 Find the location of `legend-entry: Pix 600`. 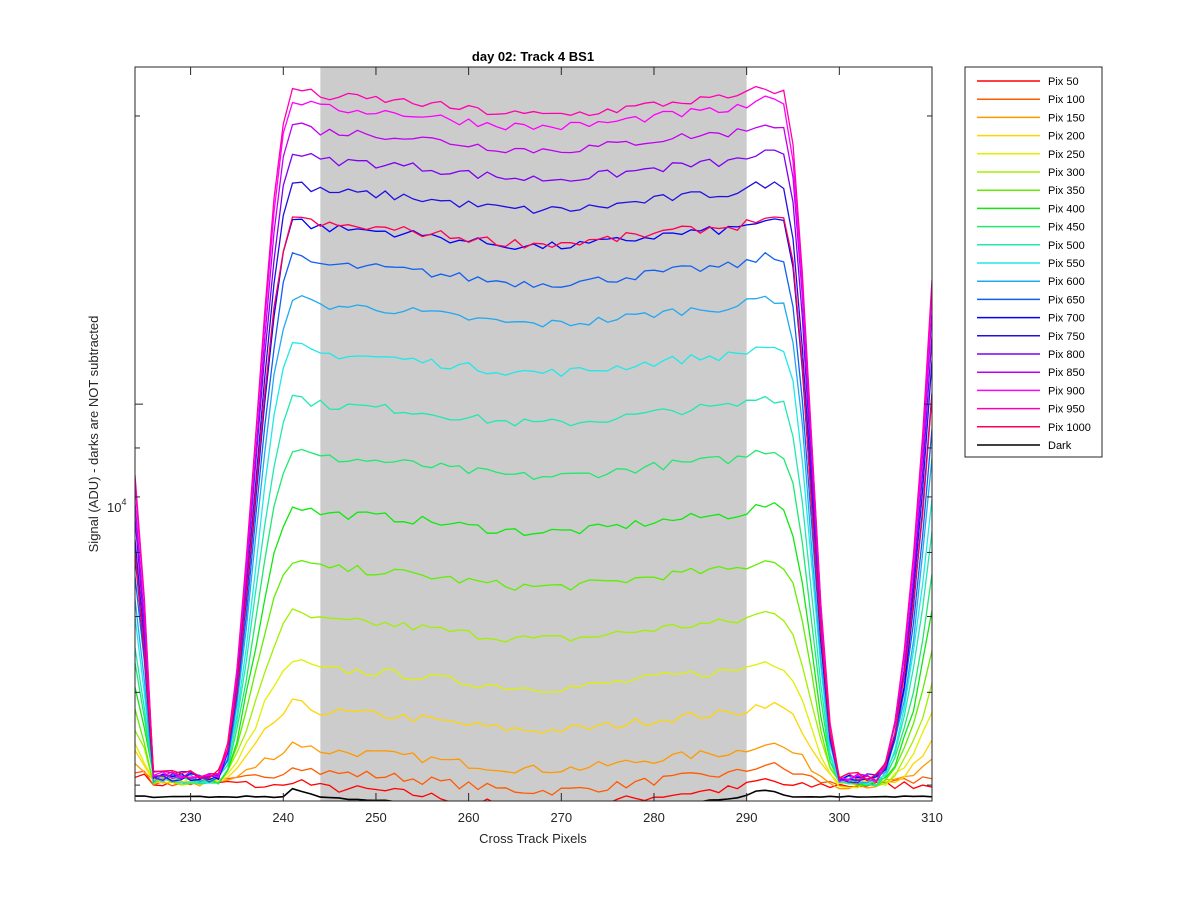

legend-entry: Pix 600 is located at coordinates (1066, 282).